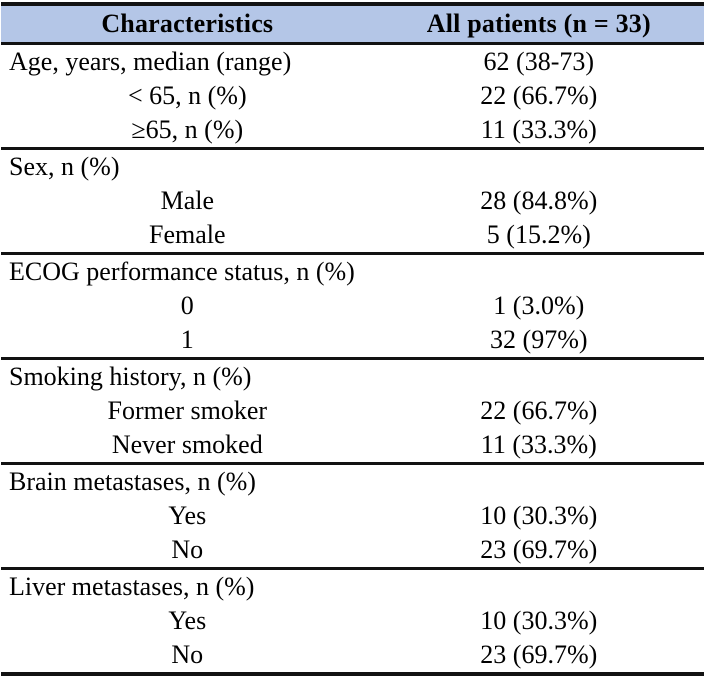 This screenshot has height=697, width=705. Describe the element at coordinates (352, 446) in the screenshot. I see `table-row-smoking-never: Never smoked 11 (33.3%)` at that location.